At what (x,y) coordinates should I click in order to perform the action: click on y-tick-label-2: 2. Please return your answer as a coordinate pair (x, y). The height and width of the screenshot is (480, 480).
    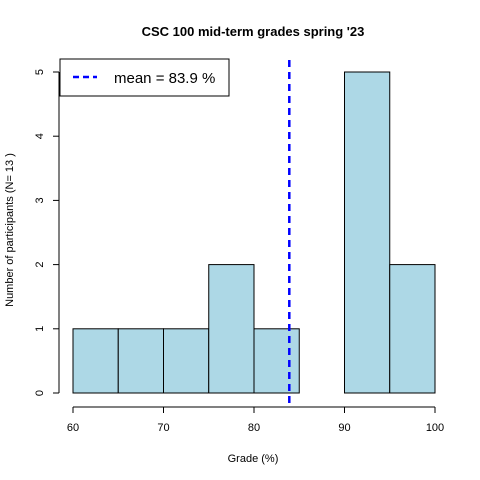
    Looking at the image, I should click on (40, 265).